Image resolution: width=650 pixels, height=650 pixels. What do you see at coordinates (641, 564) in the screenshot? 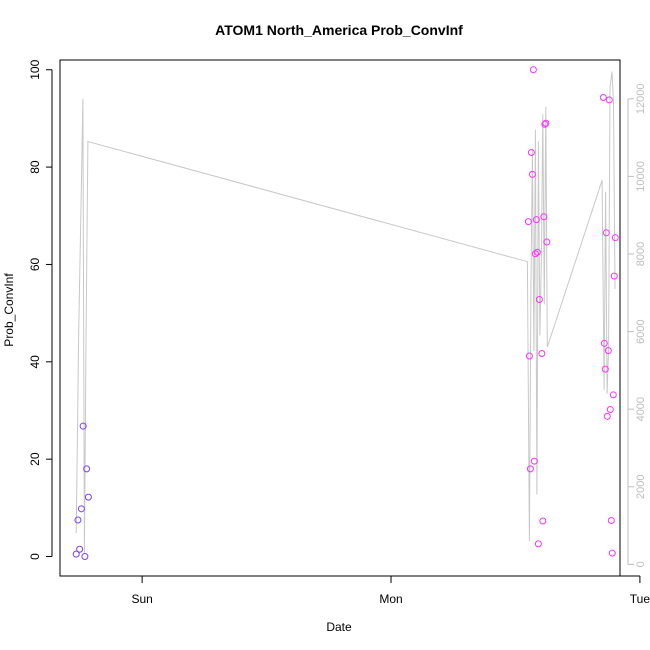
I see `y2-tick-label: 0` at bounding box center [641, 564].